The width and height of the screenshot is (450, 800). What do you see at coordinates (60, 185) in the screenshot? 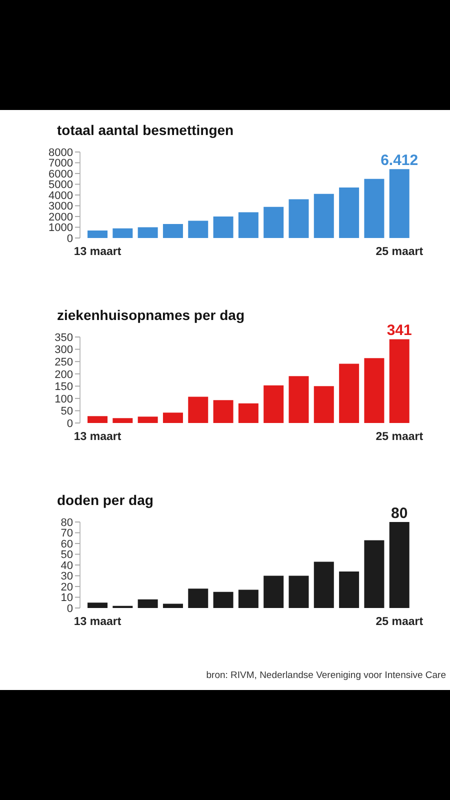
I see `y-tick-label: 5000` at bounding box center [60, 185].